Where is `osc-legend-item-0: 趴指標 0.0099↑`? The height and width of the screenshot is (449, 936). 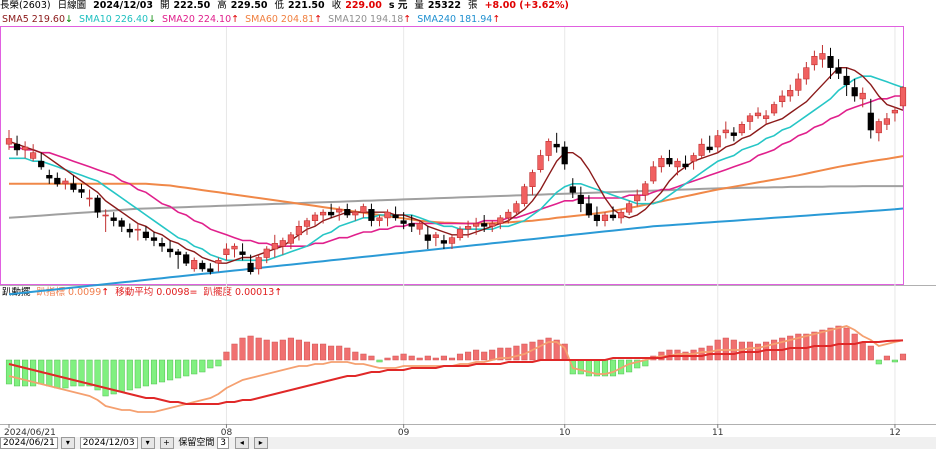 osc-legend-item-0: 趴指標 0.0099↑ is located at coordinates (73, 292).